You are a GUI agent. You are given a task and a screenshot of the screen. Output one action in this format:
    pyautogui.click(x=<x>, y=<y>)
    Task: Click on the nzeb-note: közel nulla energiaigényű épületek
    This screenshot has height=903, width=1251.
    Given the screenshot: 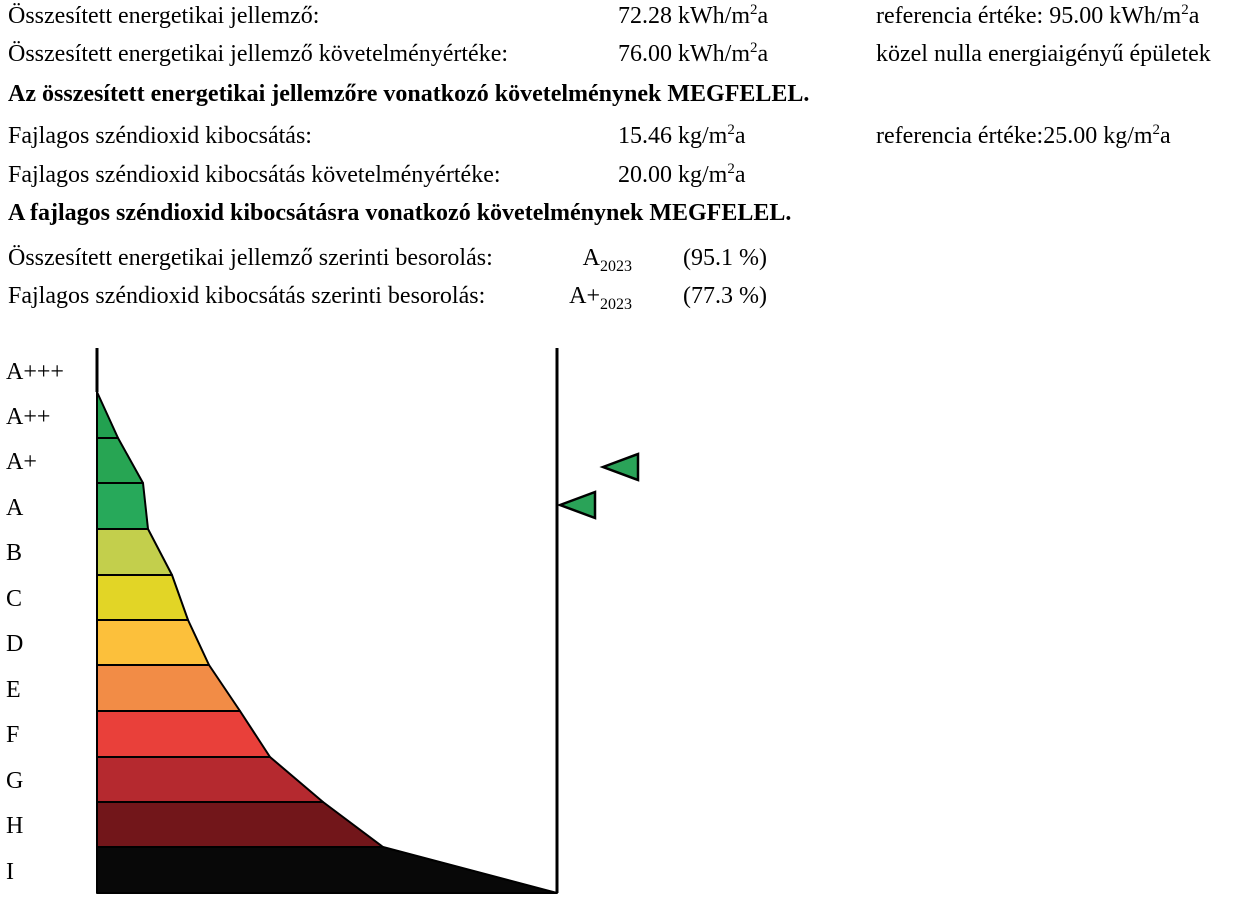 What is the action you would take?
    pyautogui.click(x=1043, y=54)
    